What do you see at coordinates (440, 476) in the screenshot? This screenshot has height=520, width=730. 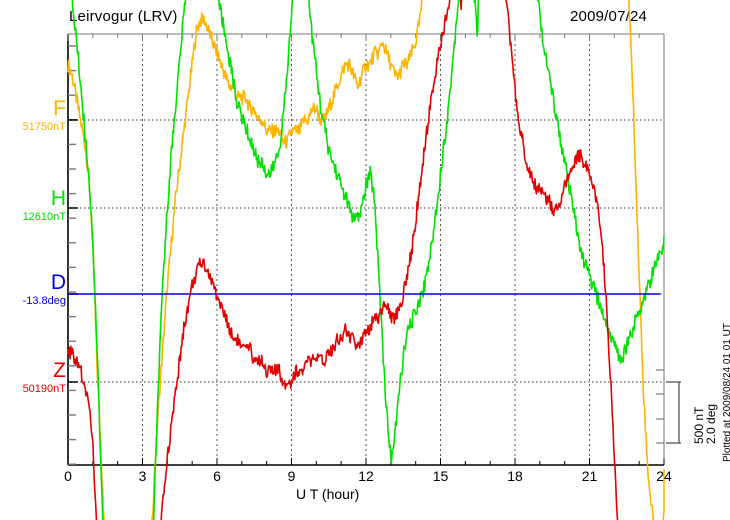 I see `x-tick-label: 15` at bounding box center [440, 476].